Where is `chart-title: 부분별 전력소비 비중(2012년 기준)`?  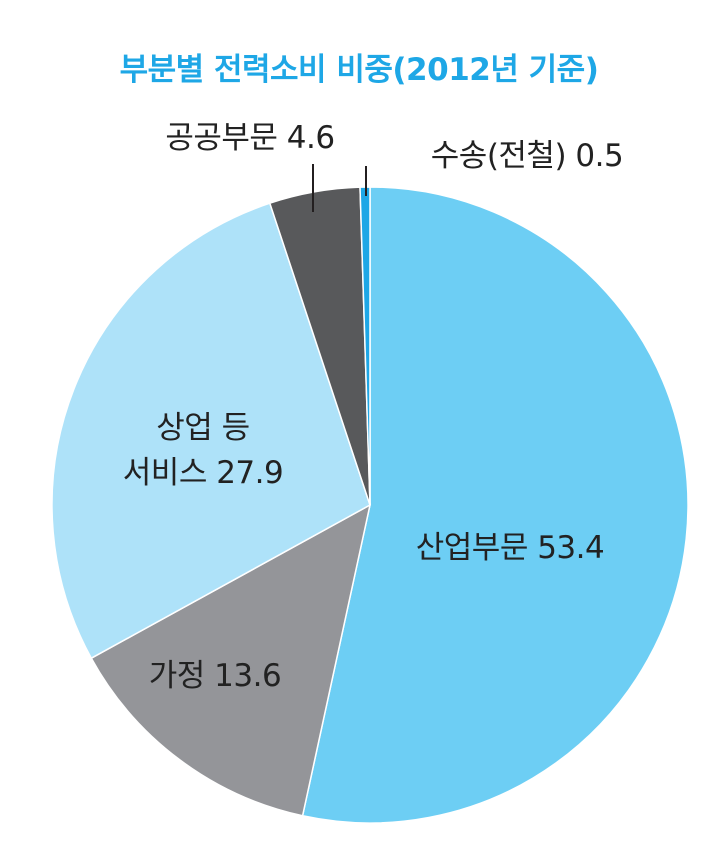 chart-title: 부분별 전력소비 비중(2012년 기준) is located at coordinates (359, 70).